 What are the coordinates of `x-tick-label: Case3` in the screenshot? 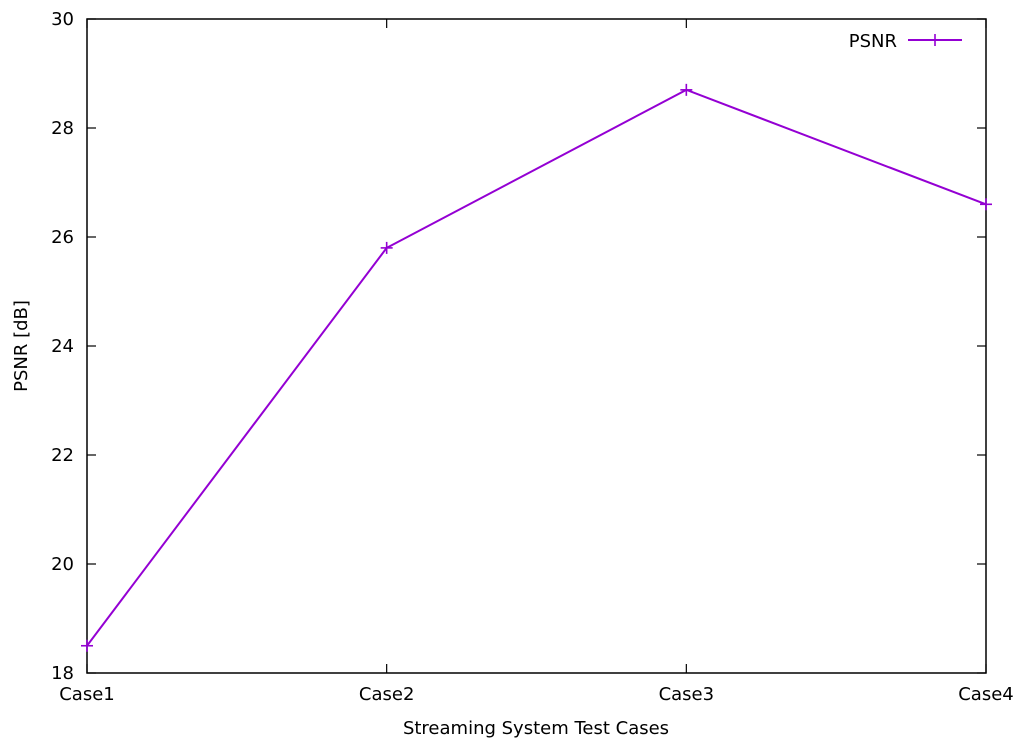 It's located at (687, 694).